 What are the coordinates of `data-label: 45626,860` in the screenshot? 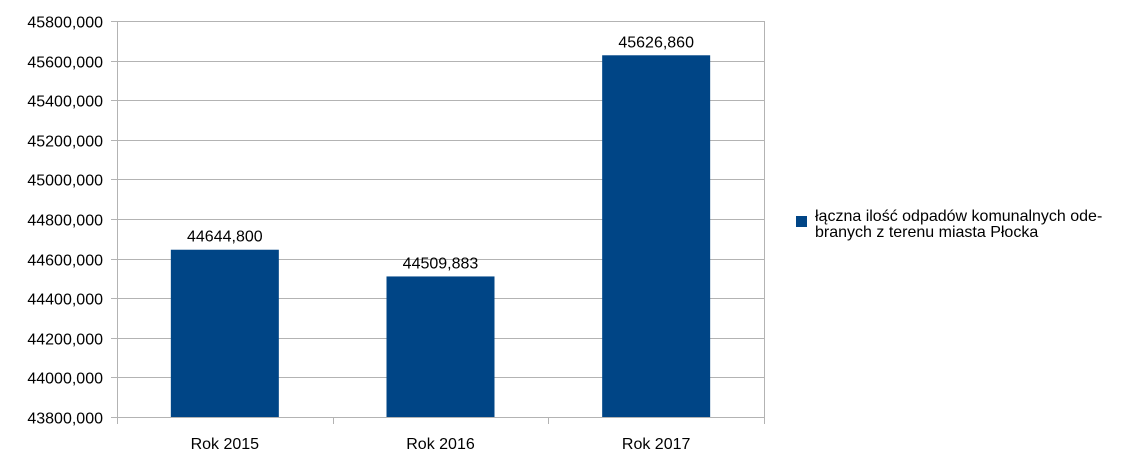 It's located at (656, 42).